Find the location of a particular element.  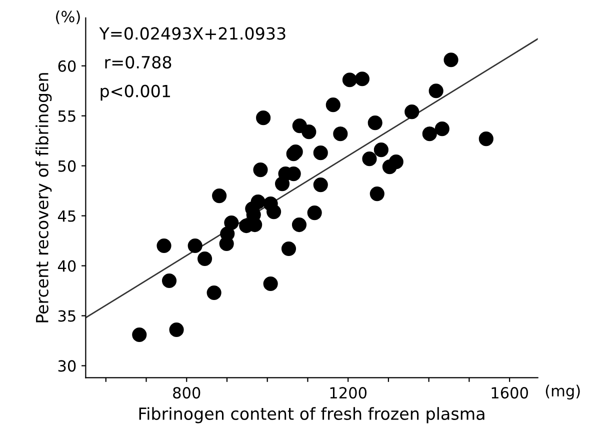

y-tick-label: 50 is located at coordinates (67, 166).